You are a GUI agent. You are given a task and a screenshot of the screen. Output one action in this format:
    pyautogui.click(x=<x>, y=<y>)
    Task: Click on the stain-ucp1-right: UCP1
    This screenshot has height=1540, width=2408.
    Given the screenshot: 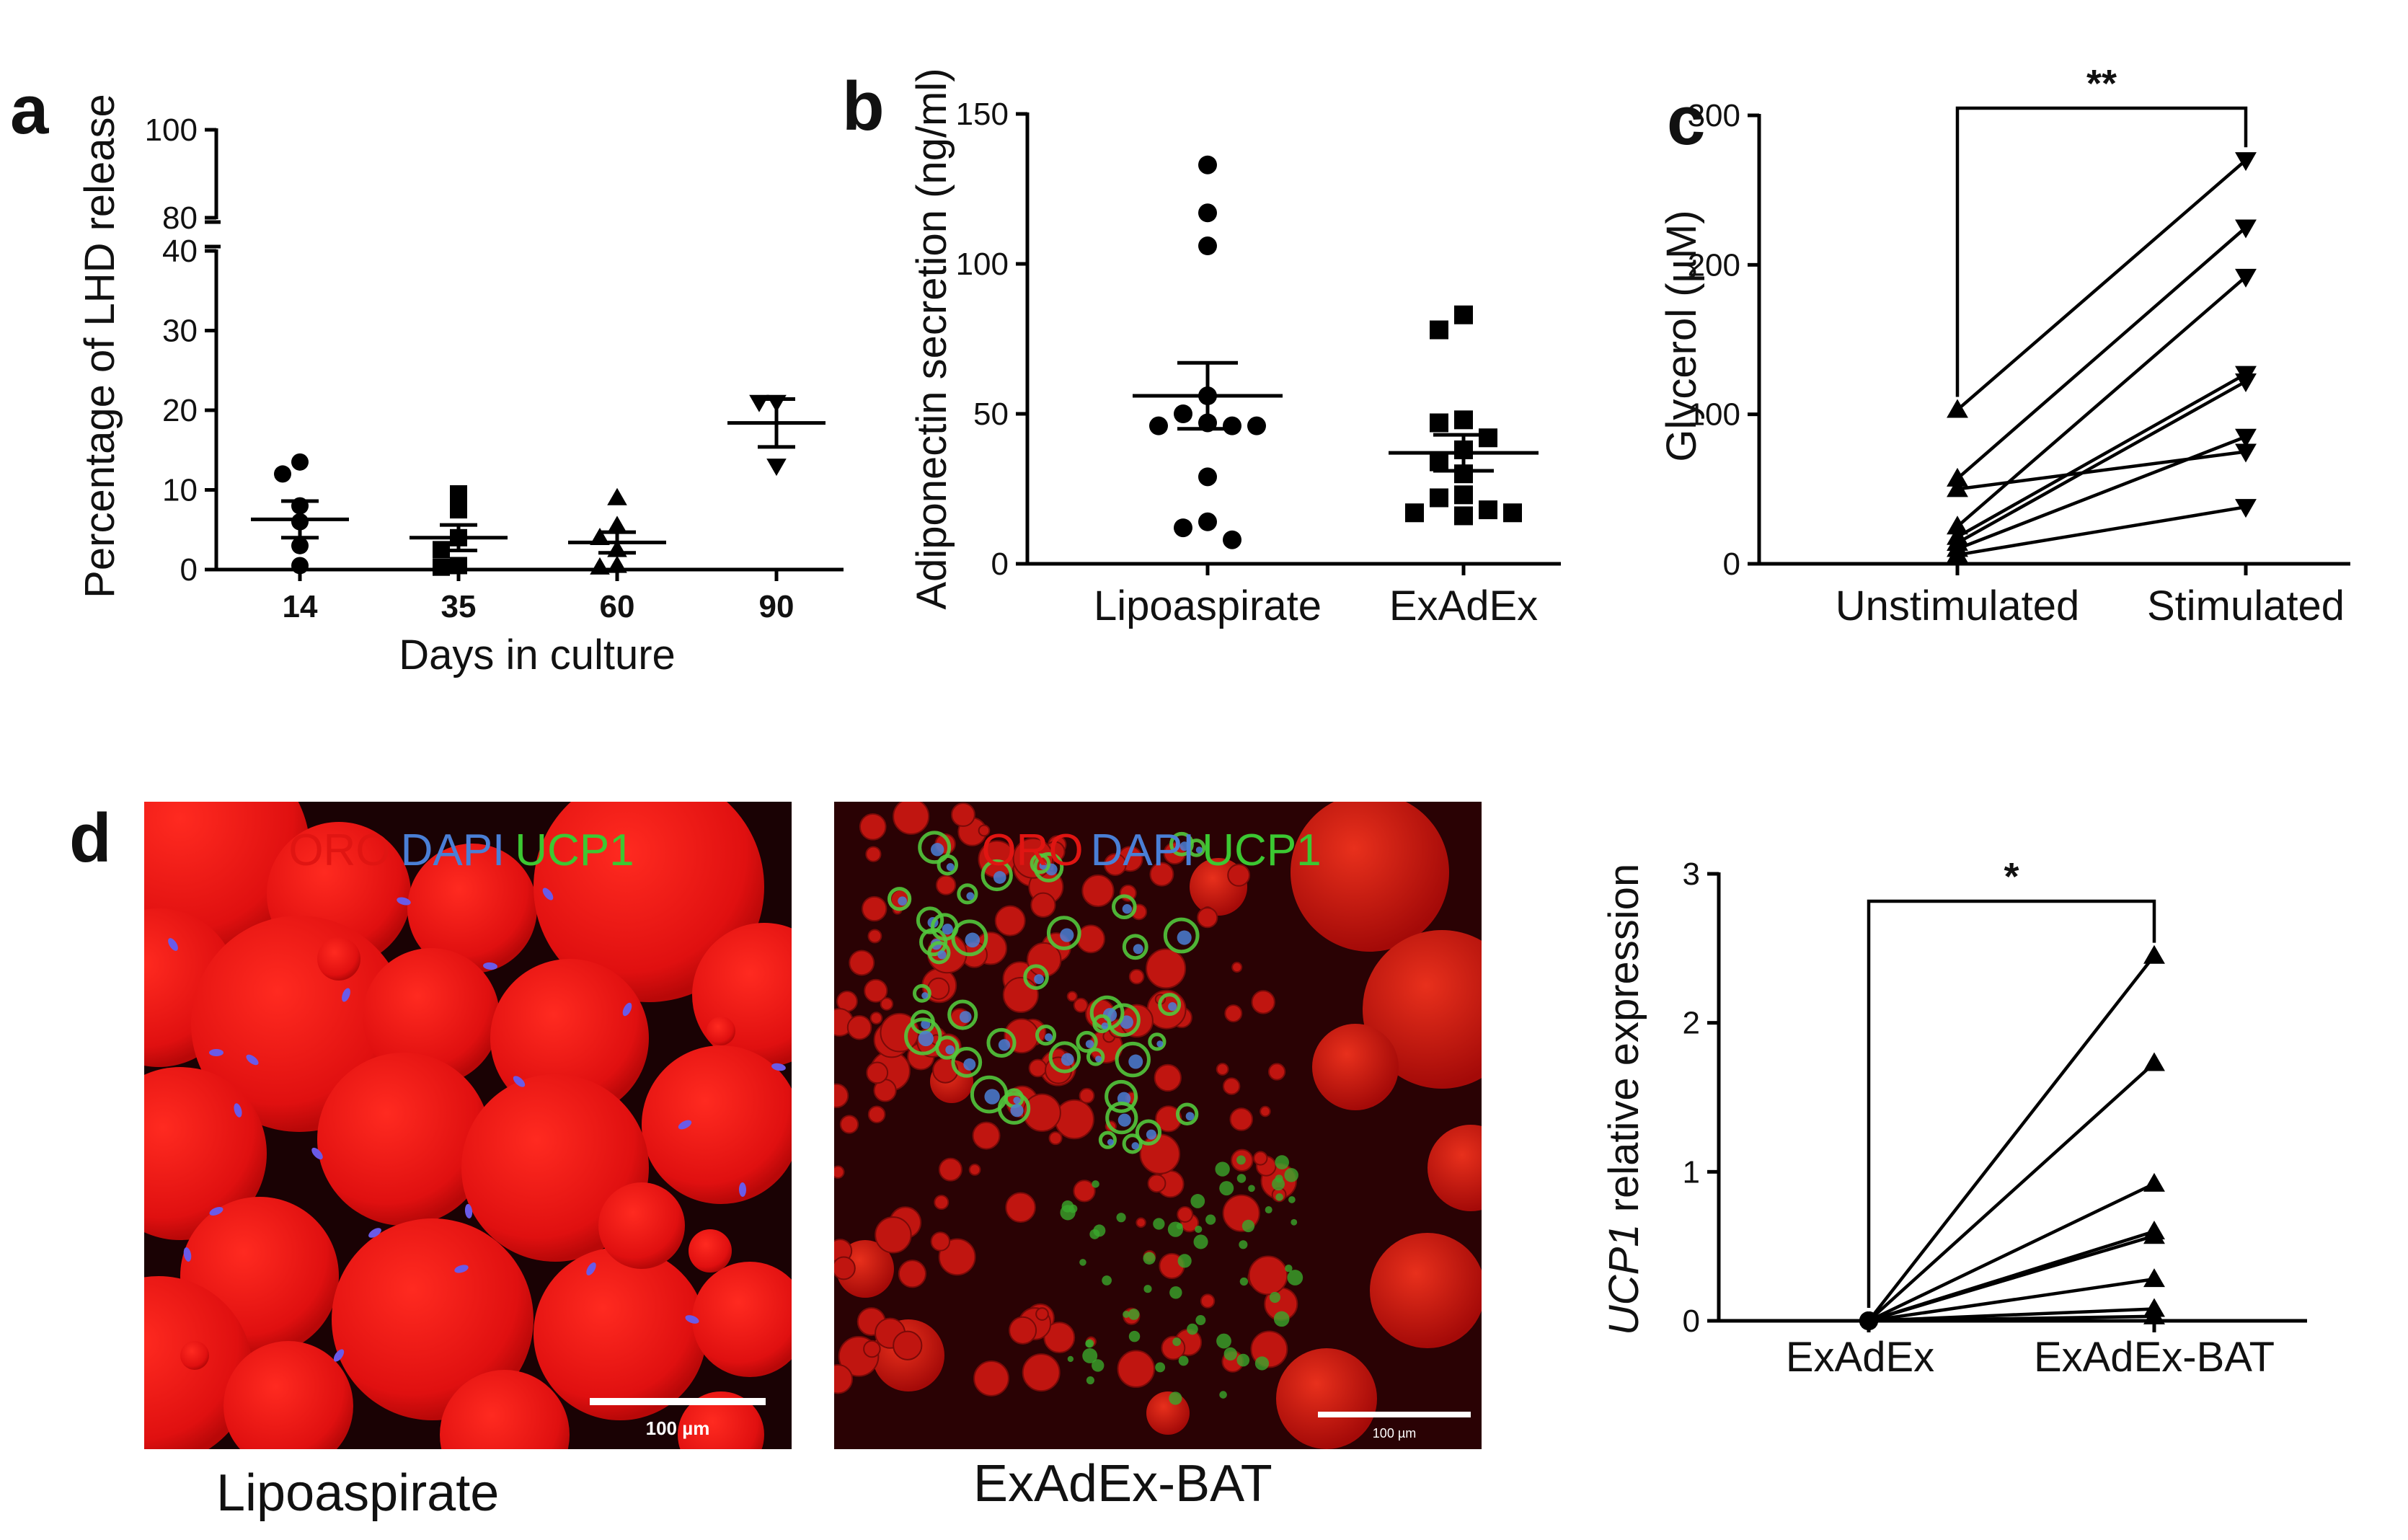 What is the action you would take?
    pyautogui.click(x=1261, y=850)
    